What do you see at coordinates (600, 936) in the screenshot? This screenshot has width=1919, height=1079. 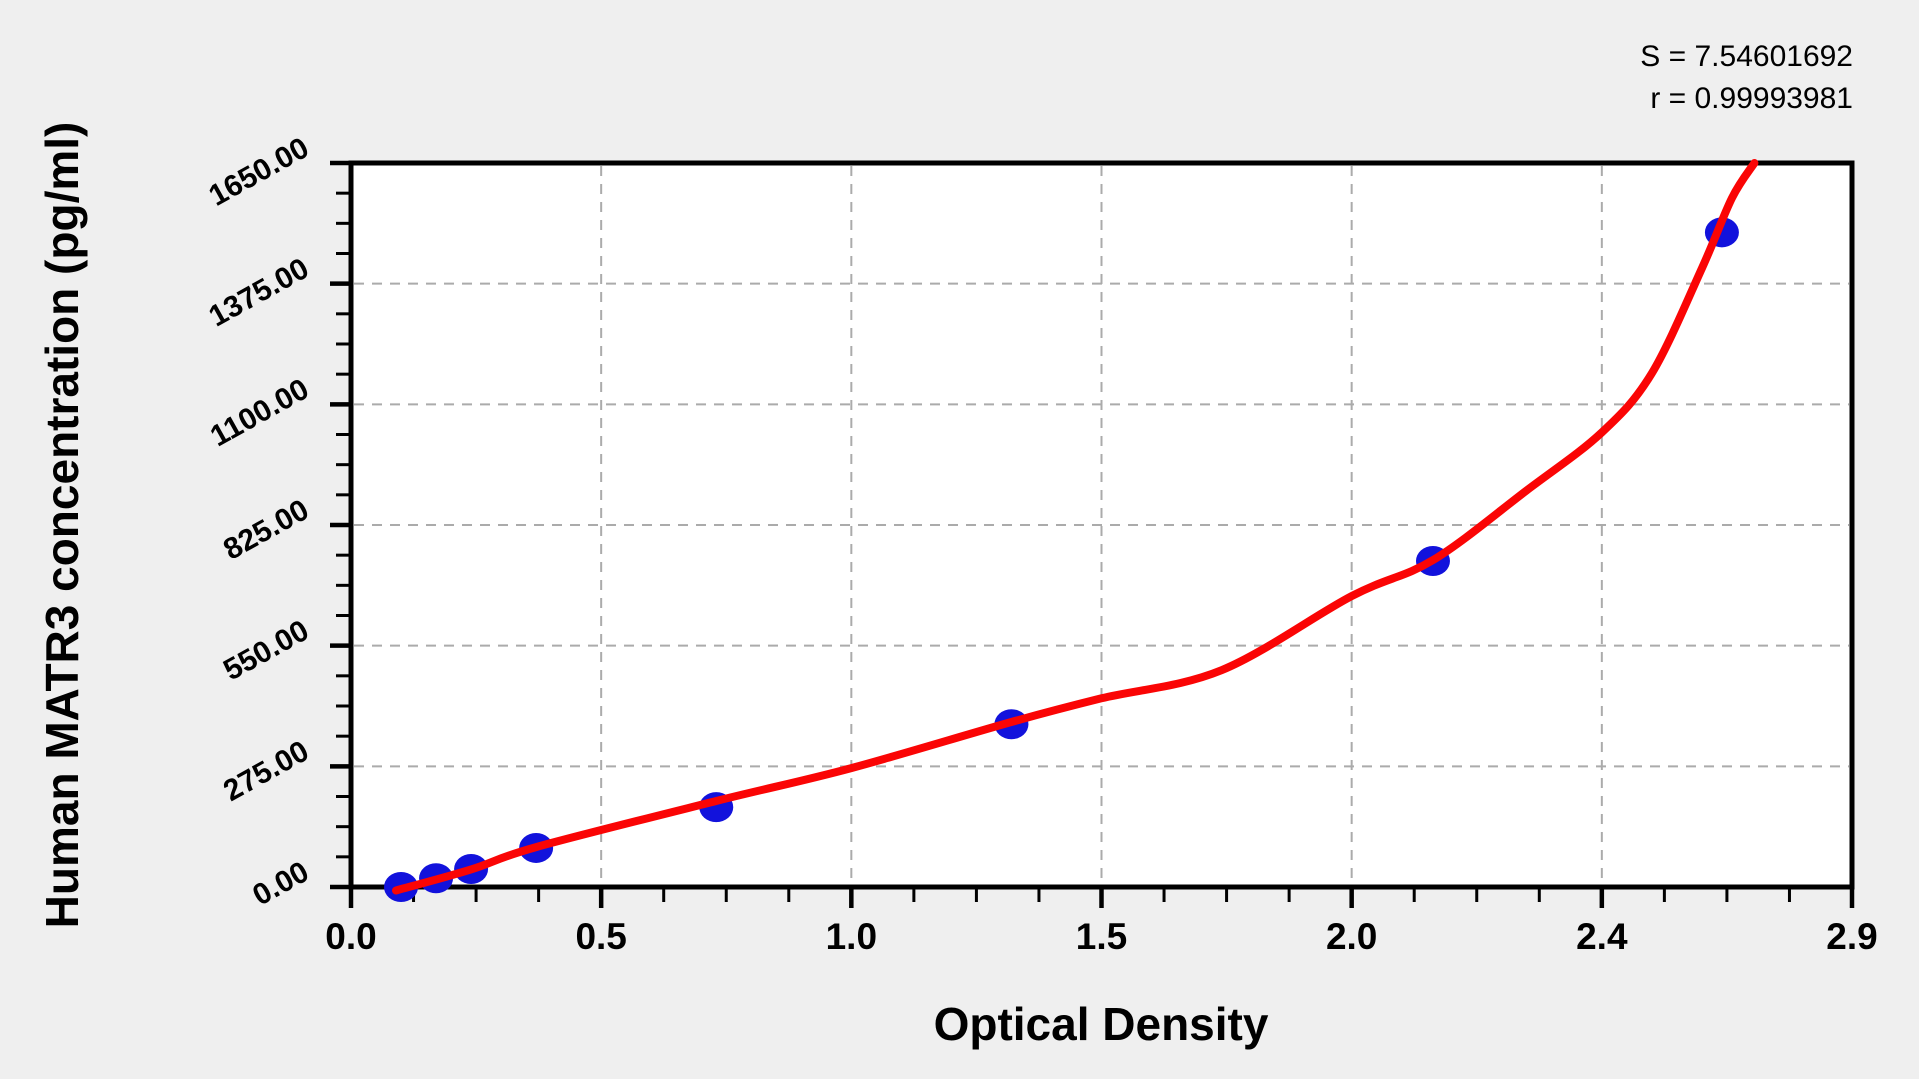 I see `x-tick-label: 0.5` at bounding box center [600, 936].